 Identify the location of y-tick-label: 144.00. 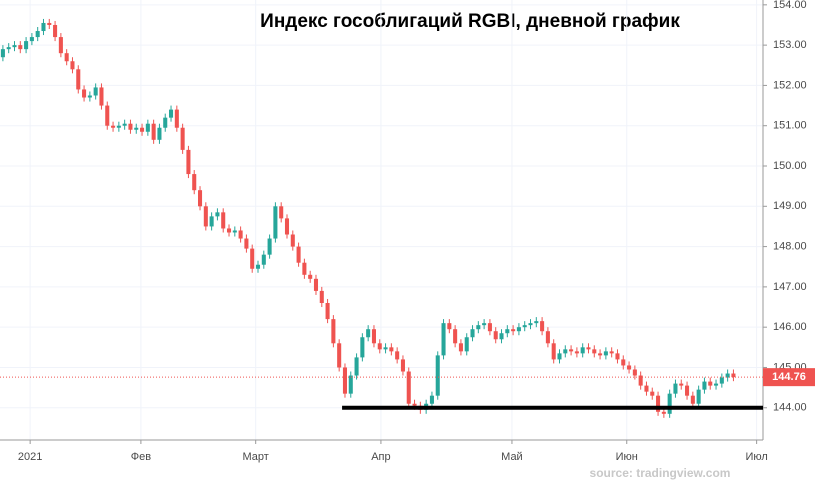
(790, 408).